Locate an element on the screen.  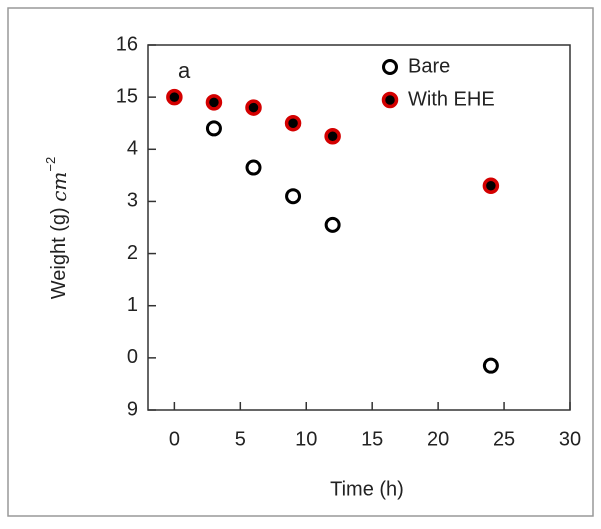
y-tick-label: 16 is located at coordinates (127, 44).